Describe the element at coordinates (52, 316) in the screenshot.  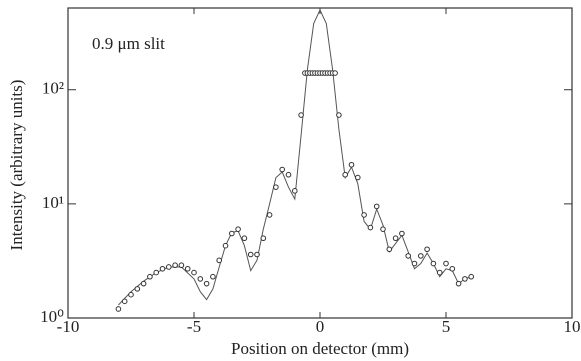
I see `y-tick-label: 10⁰` at that location.